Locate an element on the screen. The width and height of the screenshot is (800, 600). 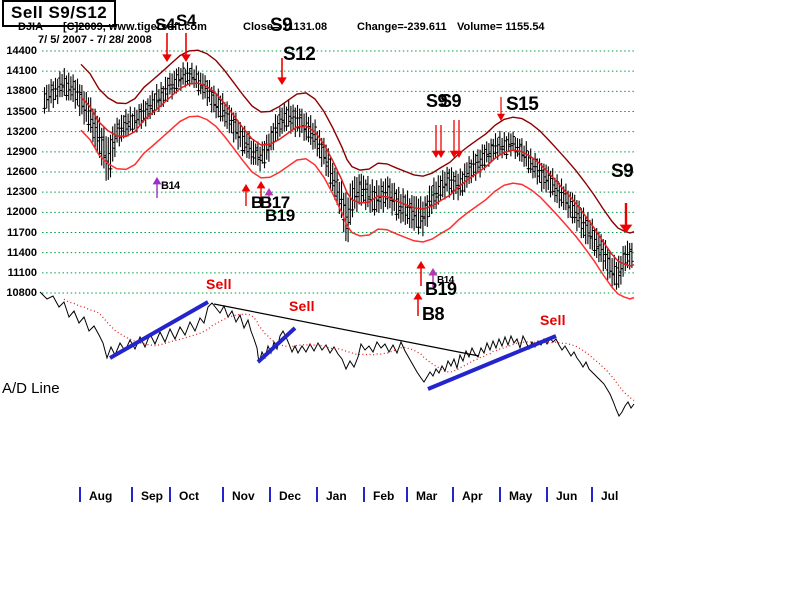
month-label-mar: Mar is located at coordinates (427, 496).